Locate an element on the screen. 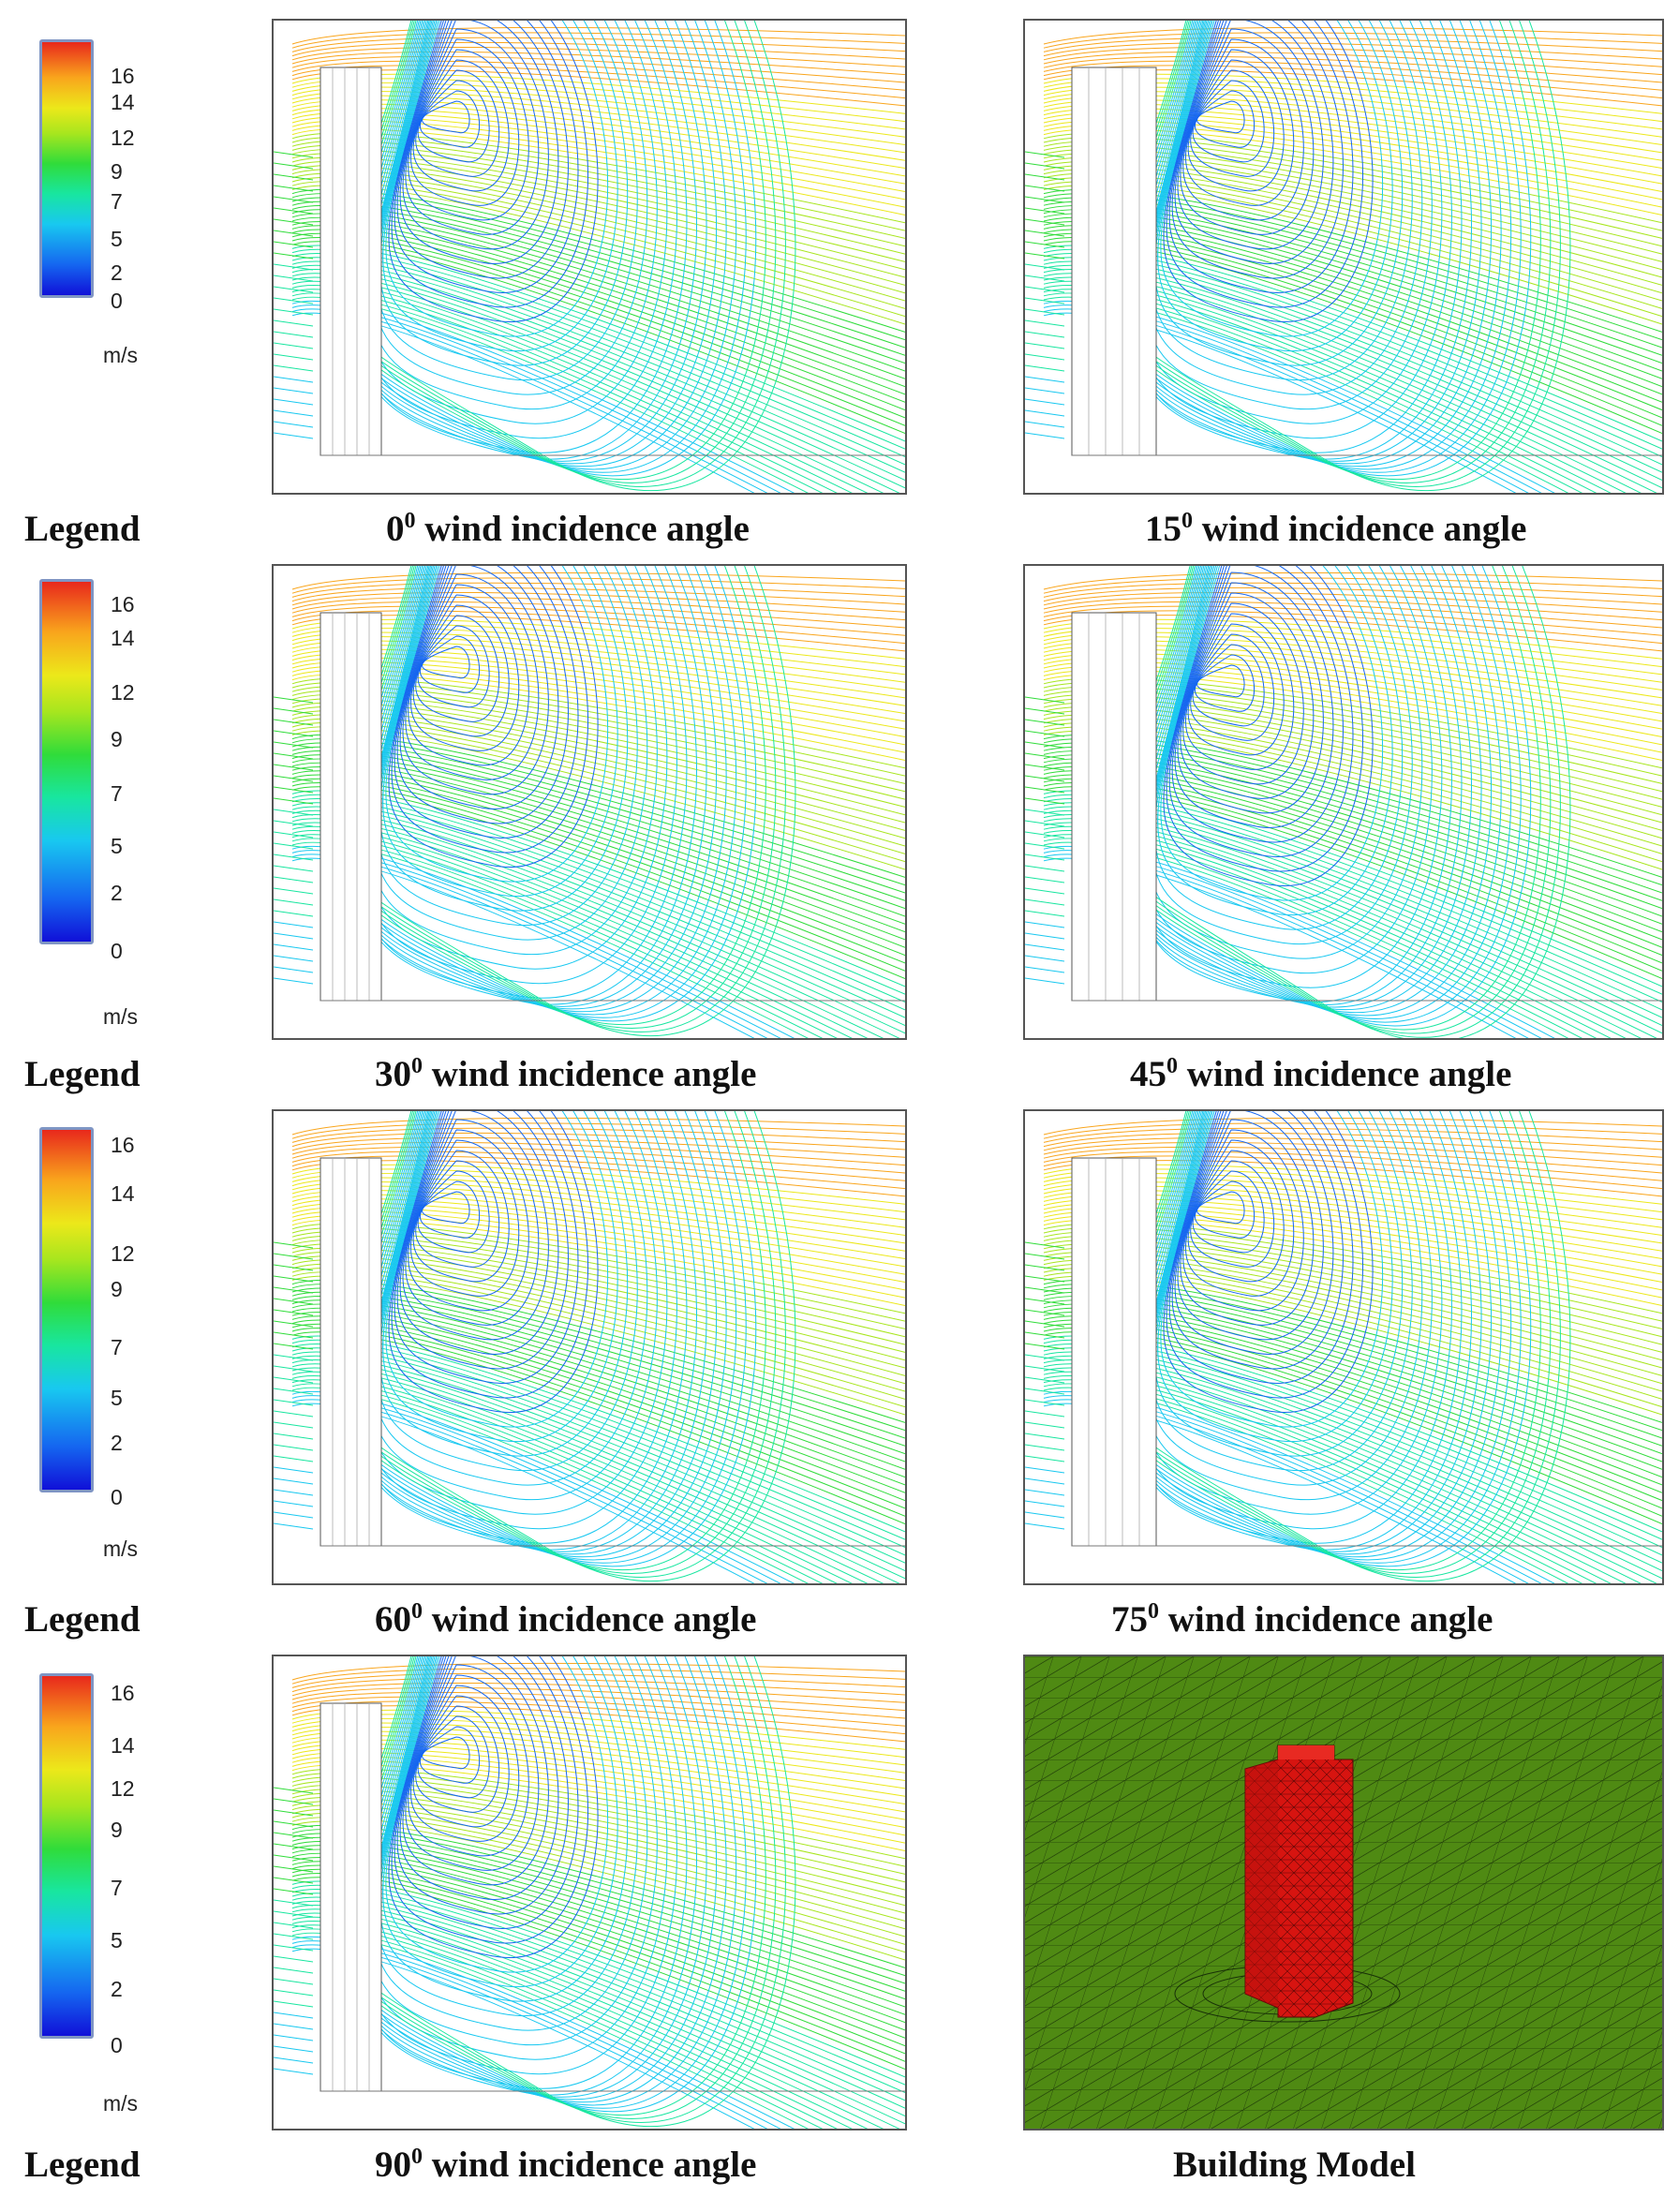 Image resolution: width=1679 pixels, height=2212 pixels. building-block is located at coordinates (1299, 1881).